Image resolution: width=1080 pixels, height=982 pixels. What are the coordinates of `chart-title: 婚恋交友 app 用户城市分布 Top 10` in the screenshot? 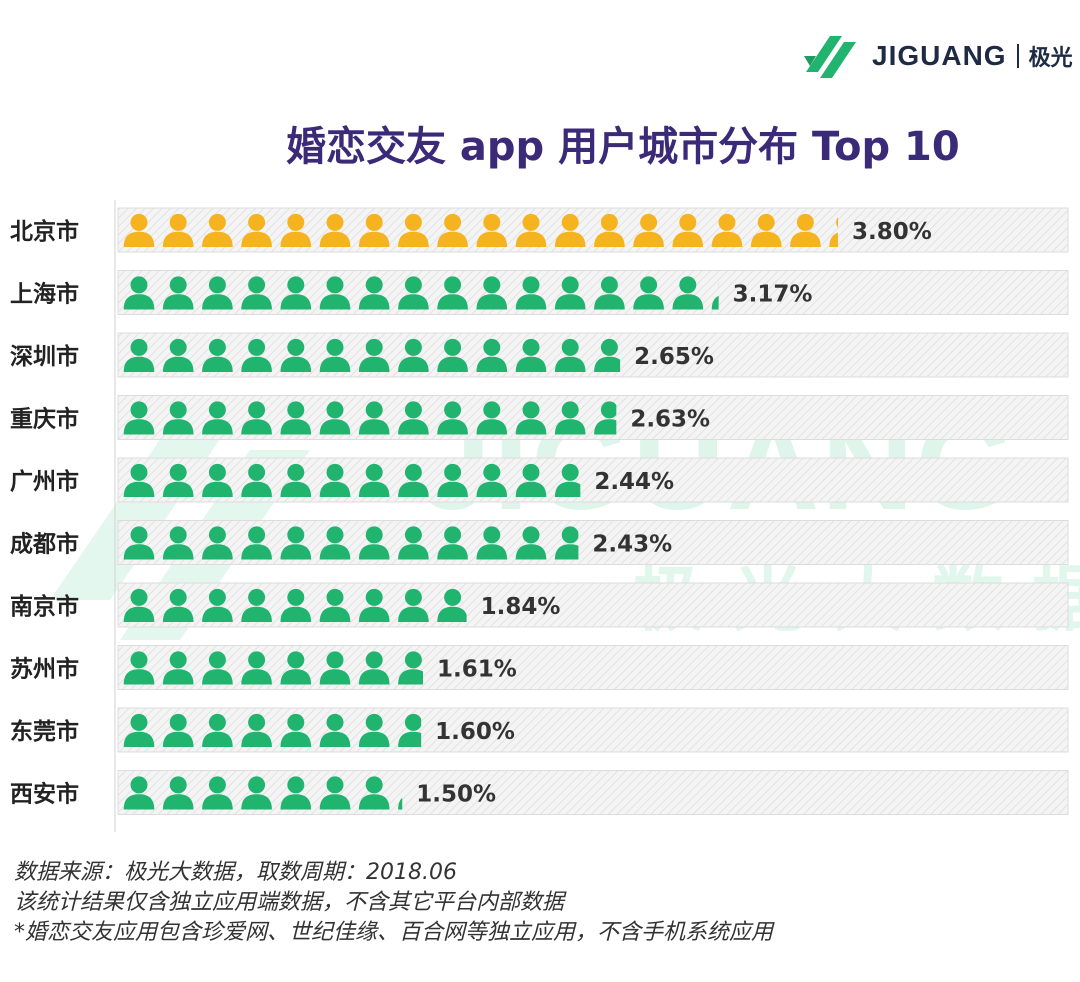 It's located at (623, 147).